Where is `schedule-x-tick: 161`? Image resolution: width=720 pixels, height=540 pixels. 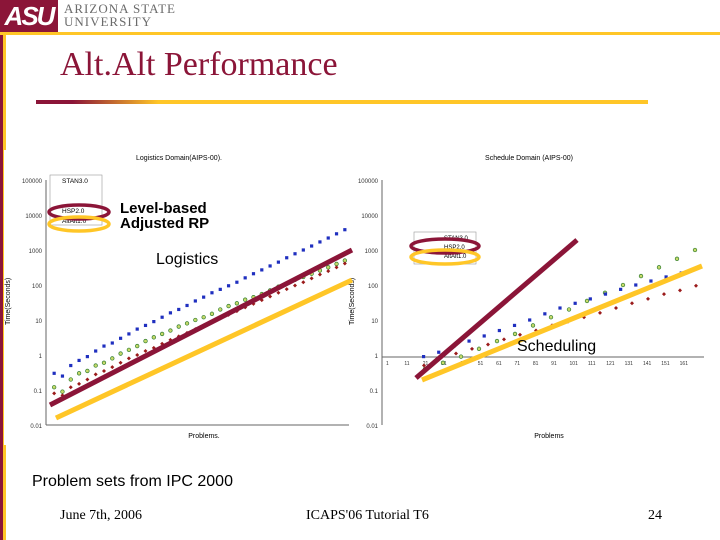
schedule-x-tick: 161 is located at coordinates (684, 364).